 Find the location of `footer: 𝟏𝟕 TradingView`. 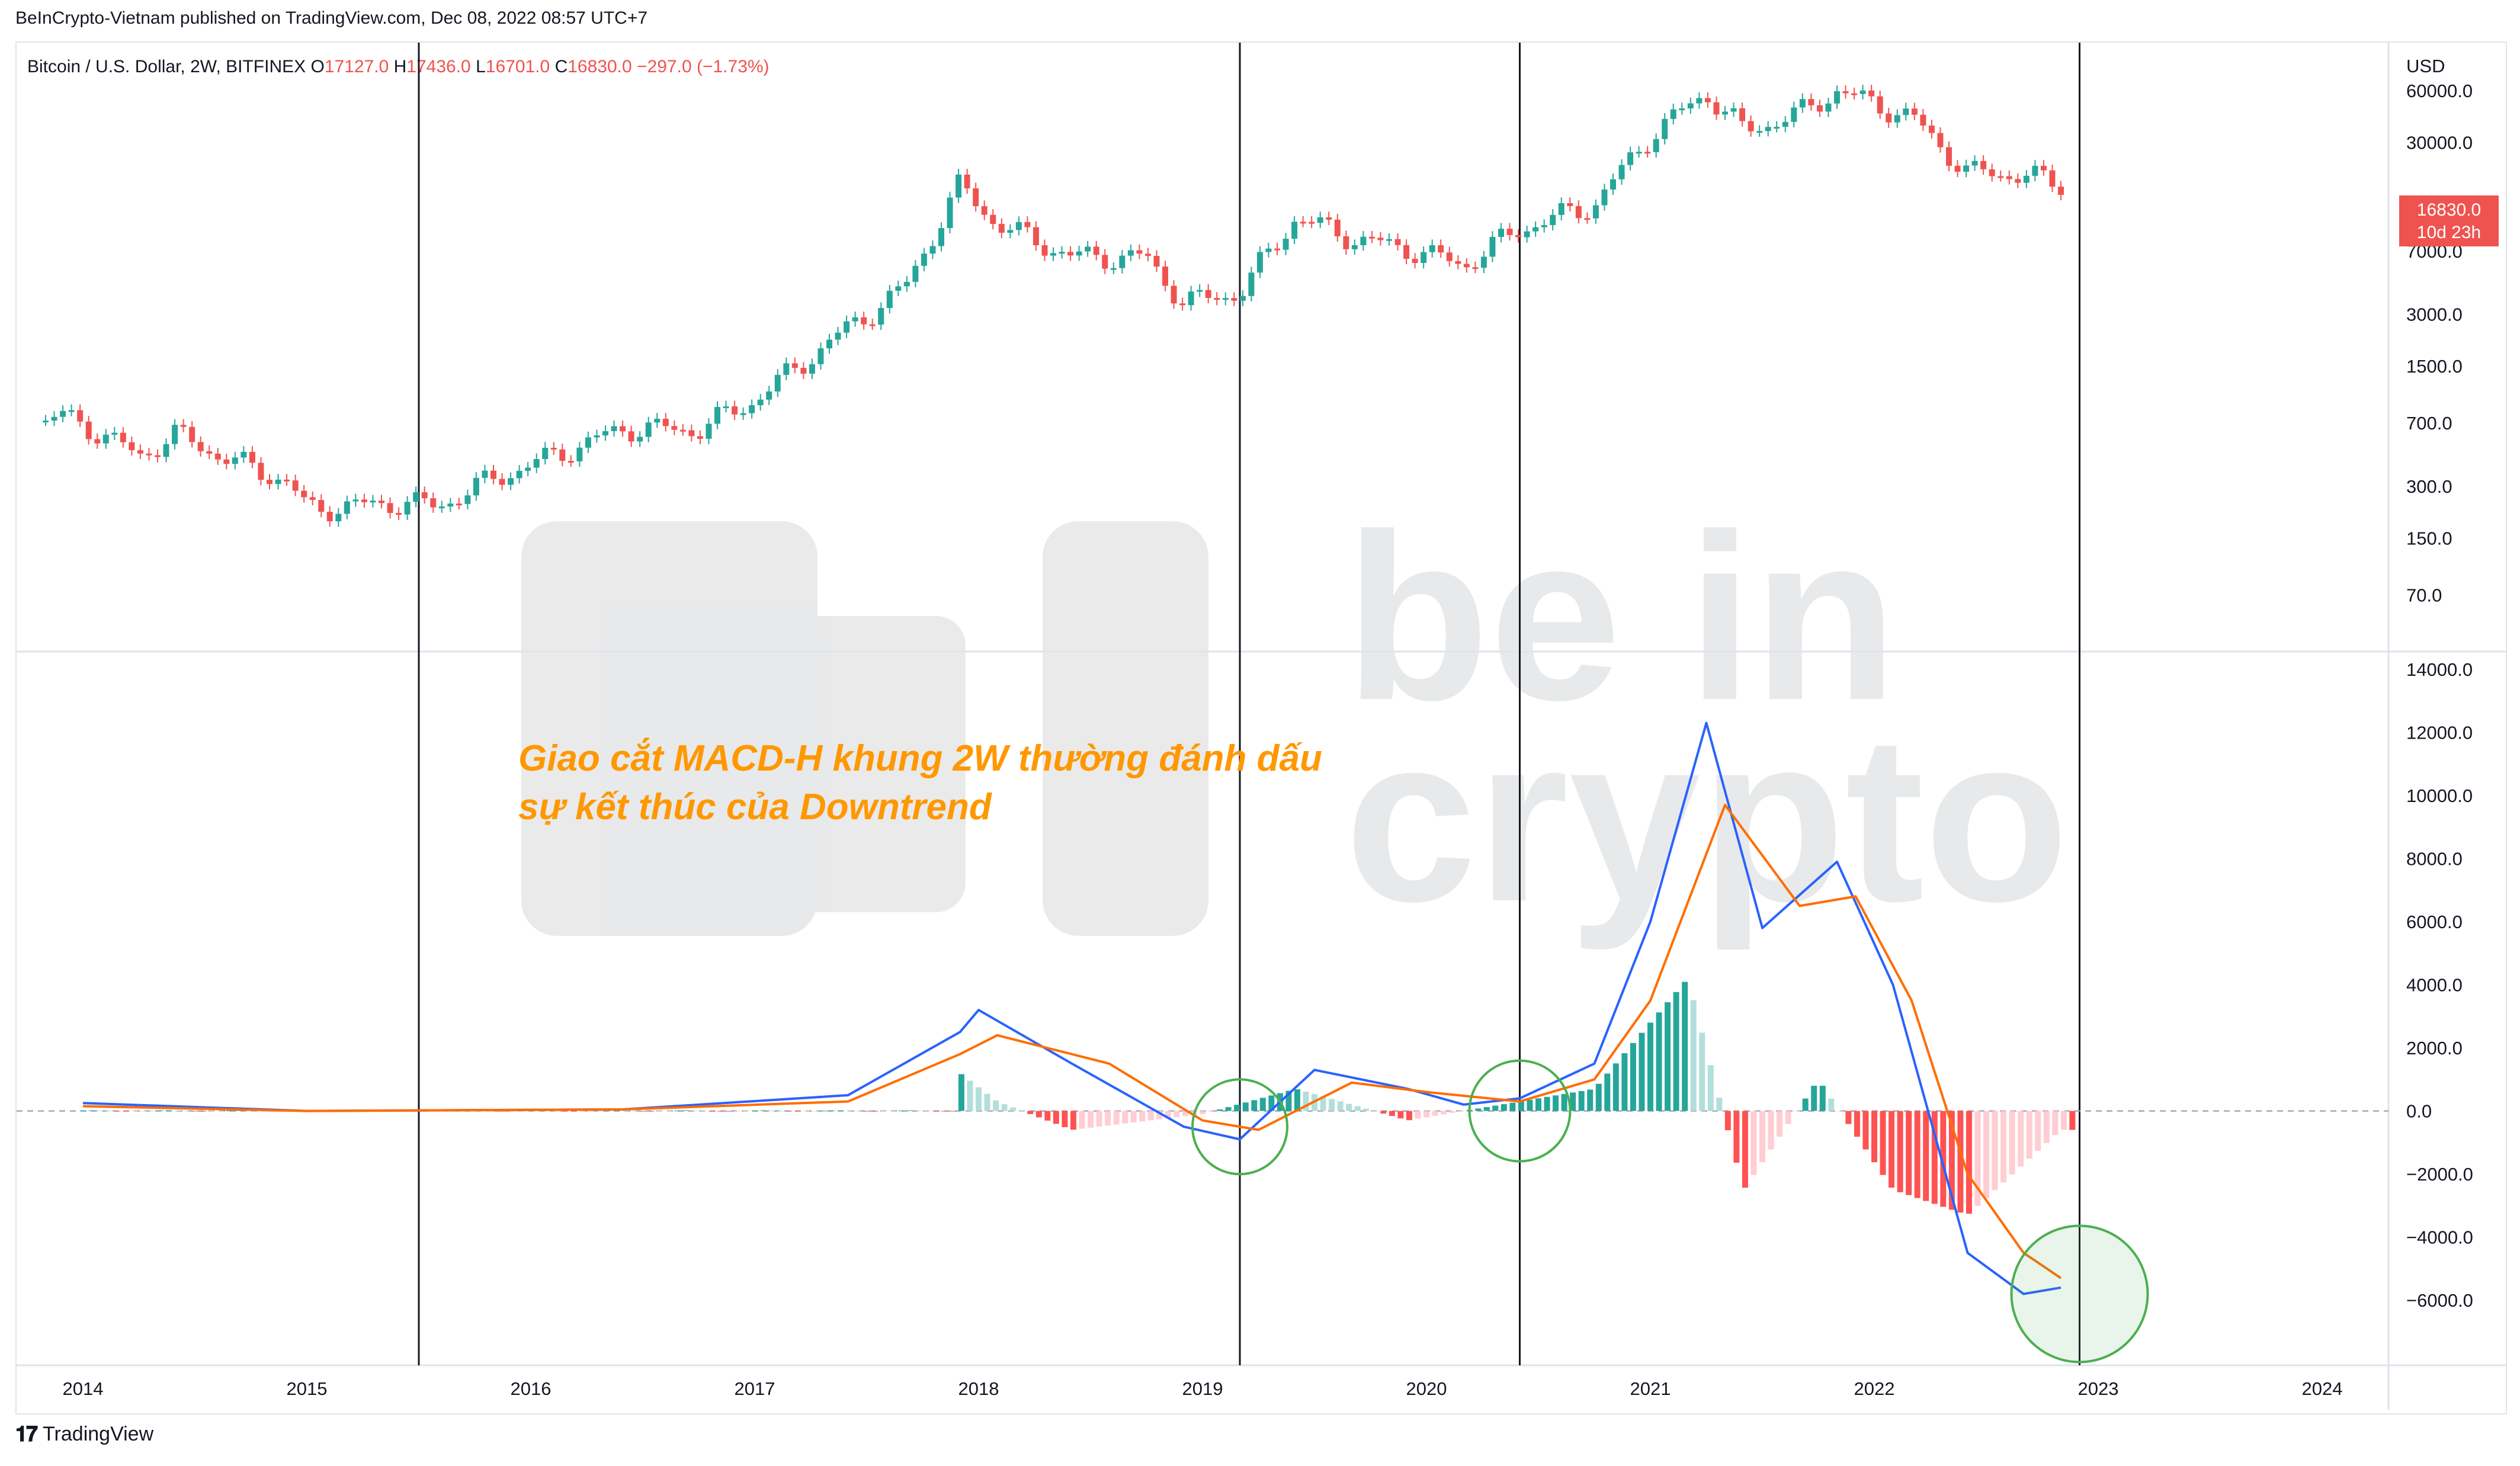

footer: 𝟏𝟕 TradingView is located at coordinates (84, 1434).